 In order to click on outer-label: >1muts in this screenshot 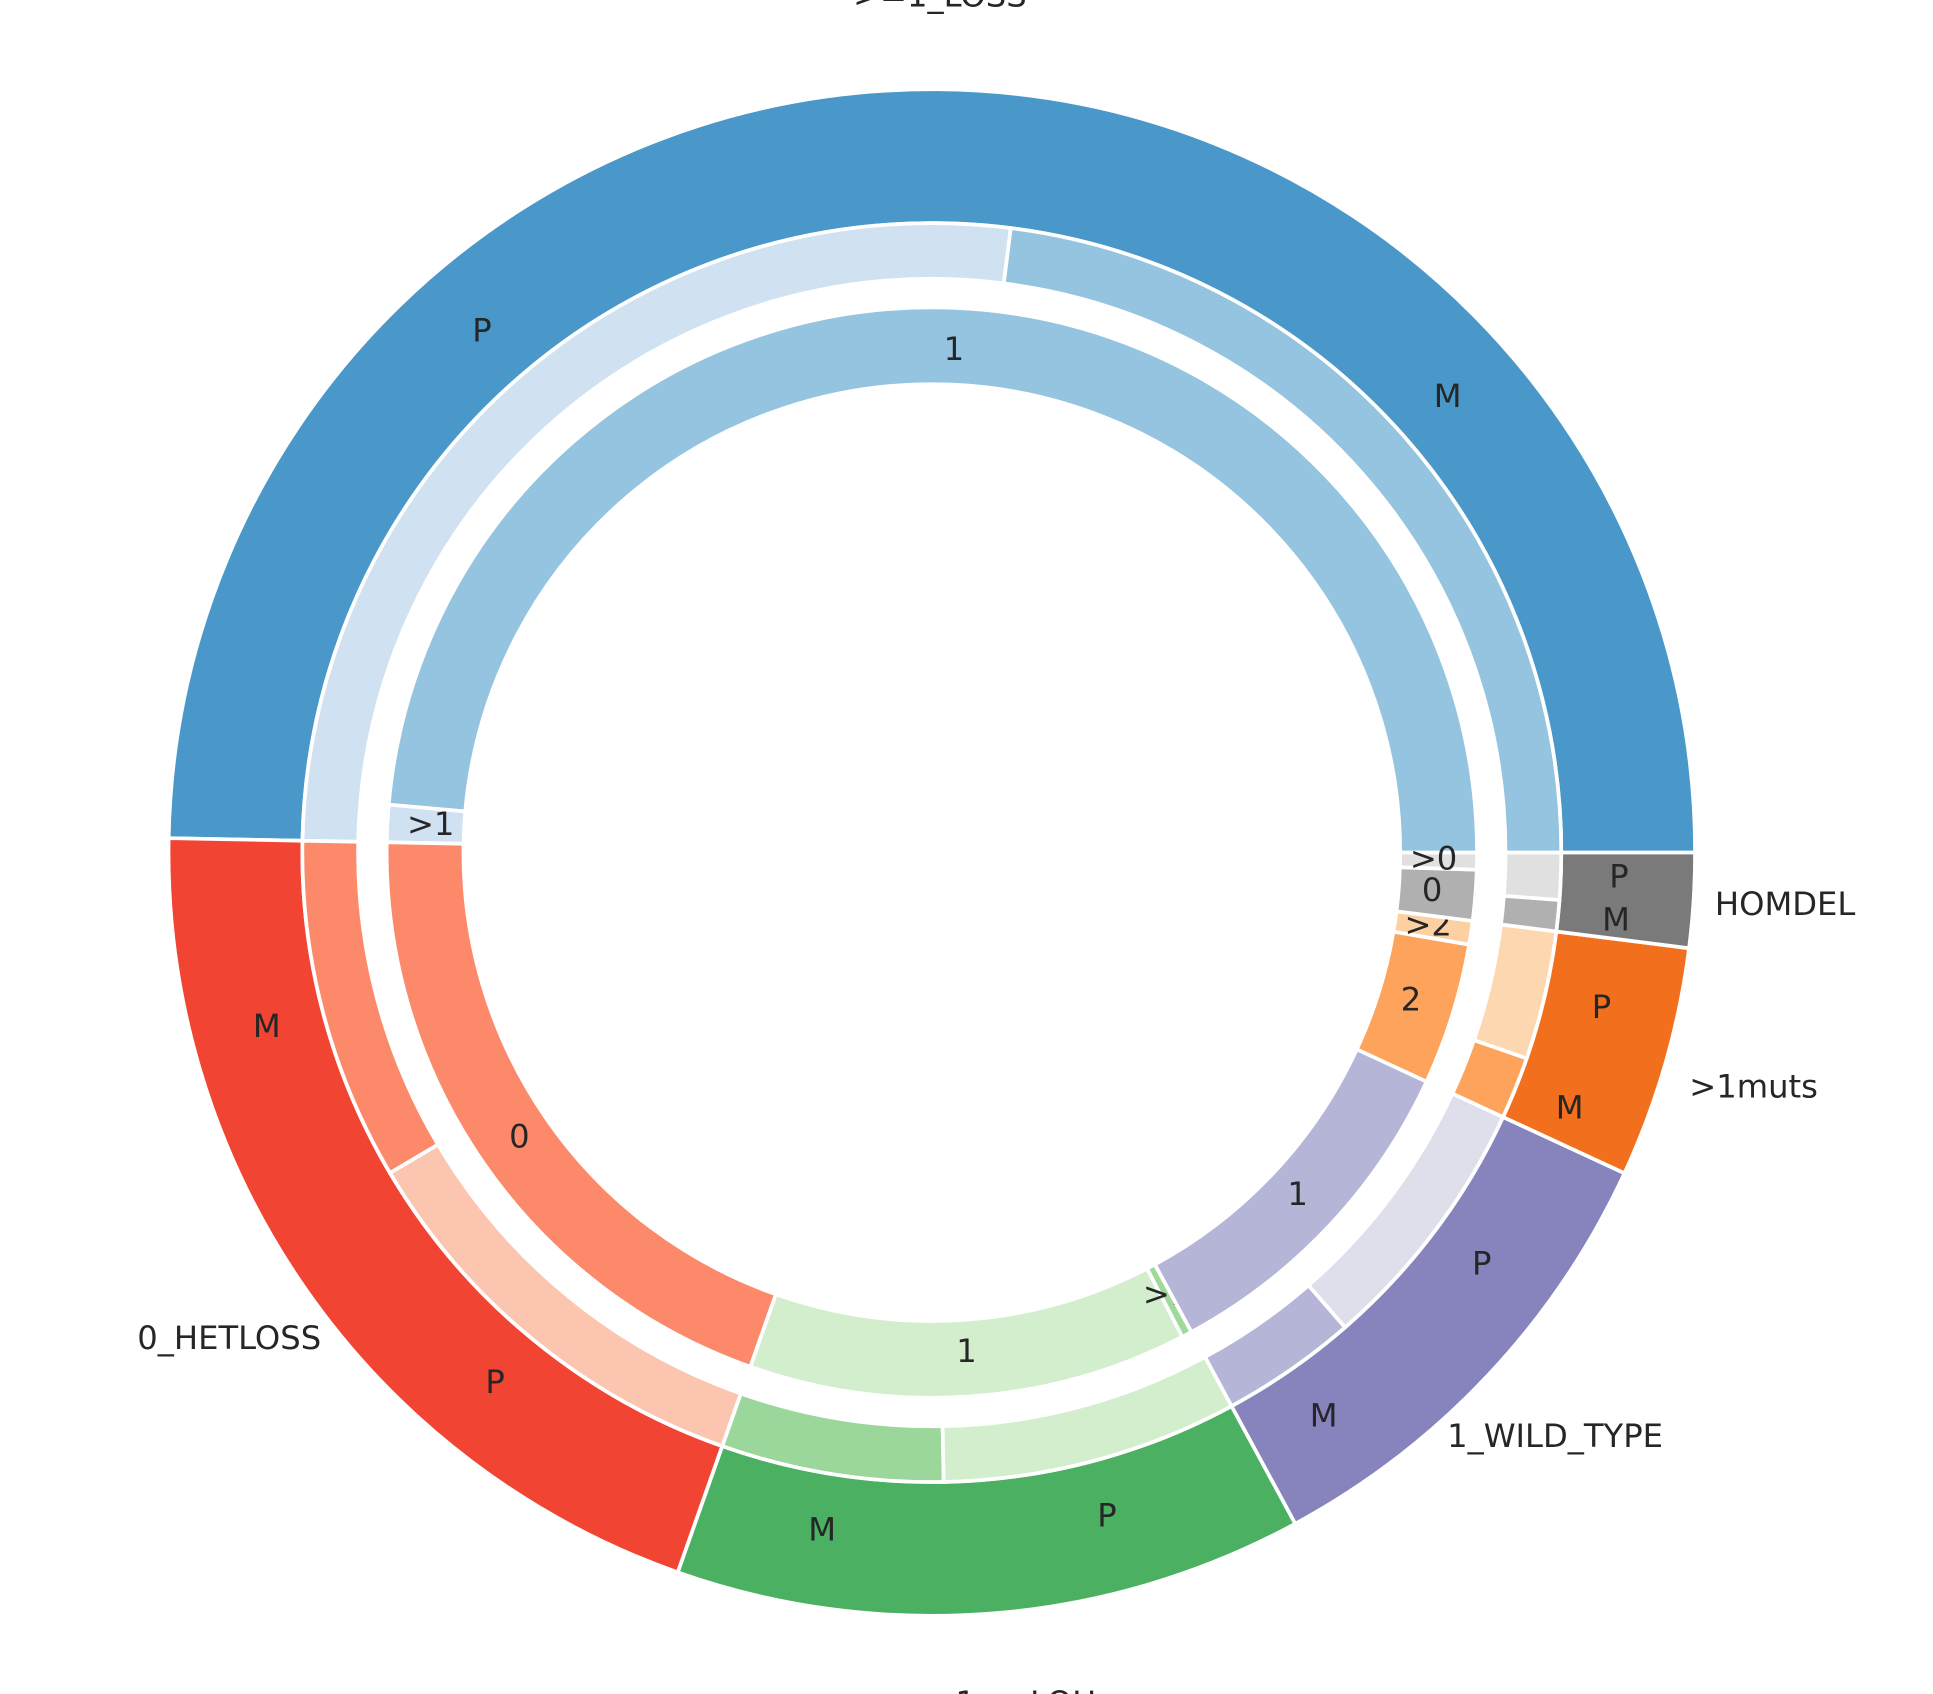, I will do `click(1753, 1087)`.